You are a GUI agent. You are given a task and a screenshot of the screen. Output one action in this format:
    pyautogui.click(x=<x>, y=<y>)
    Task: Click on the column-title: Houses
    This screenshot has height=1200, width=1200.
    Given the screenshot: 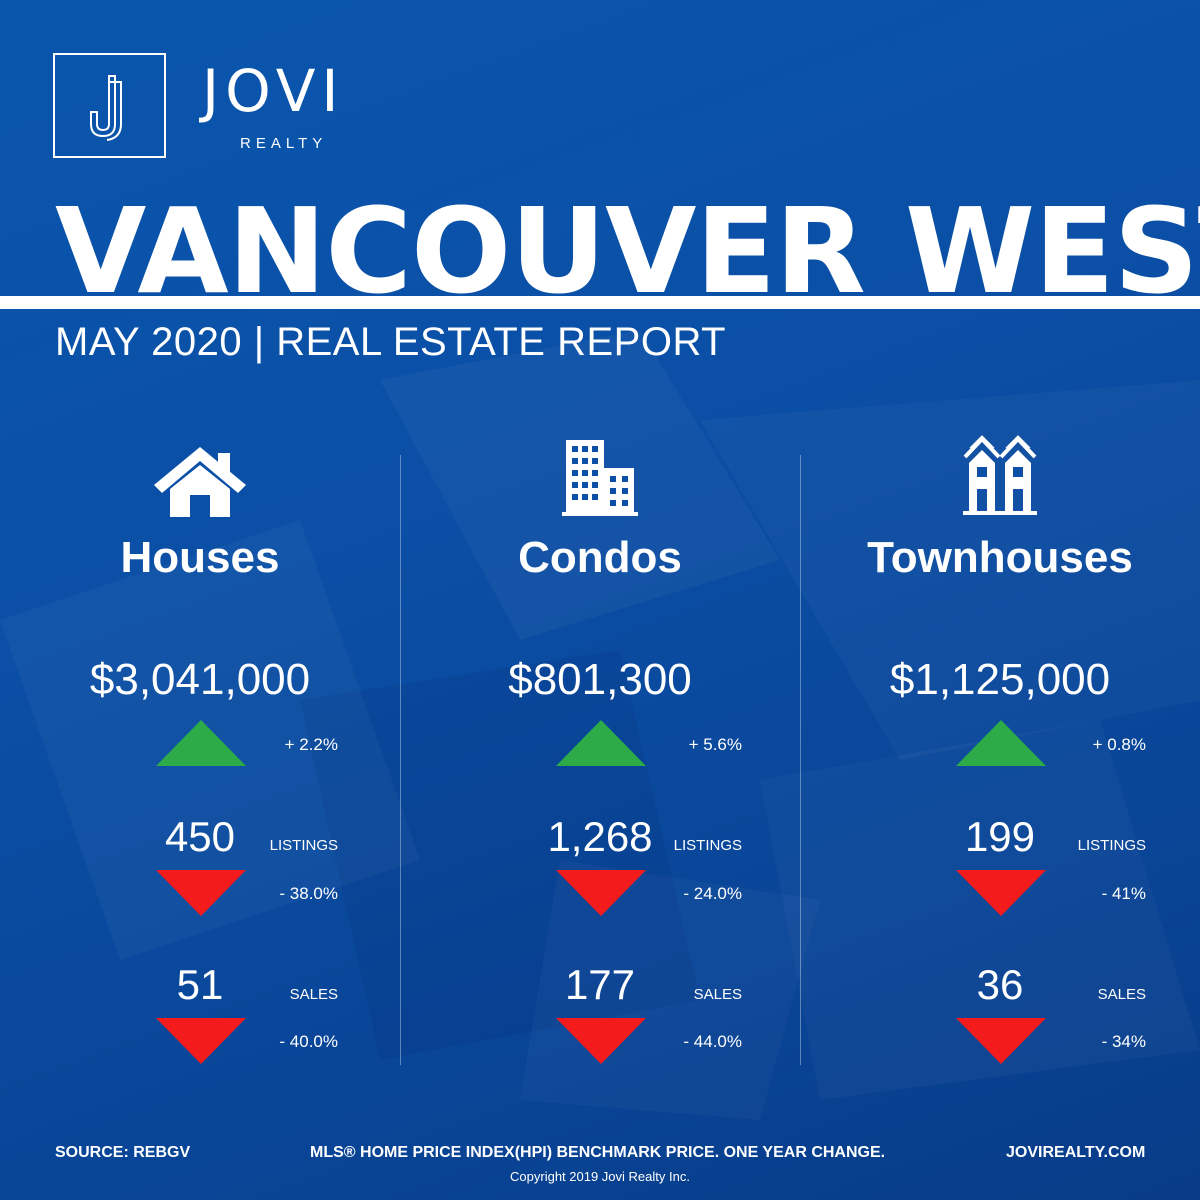 What is the action you would take?
    pyautogui.click(x=200, y=557)
    